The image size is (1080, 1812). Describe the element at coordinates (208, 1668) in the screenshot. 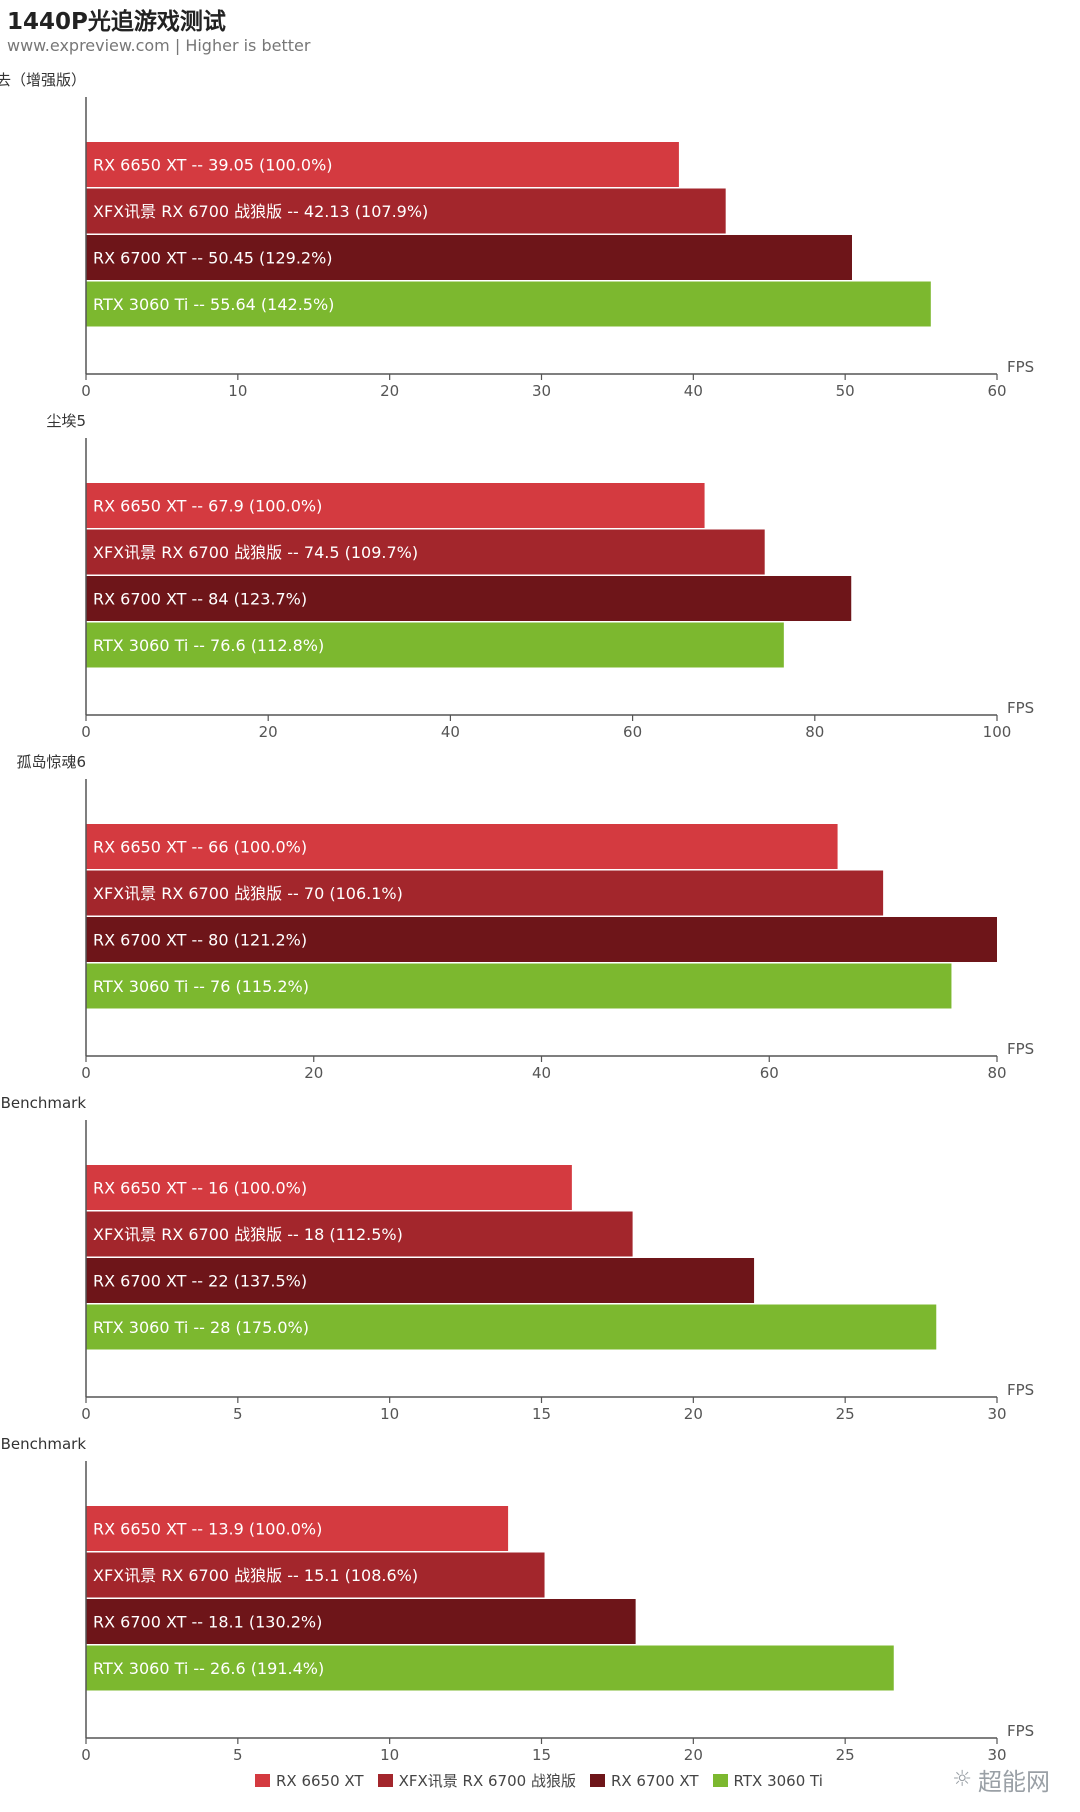

I see `bar-label: RTX 3060 Ti -- 26.6 (191.4%)` at that location.